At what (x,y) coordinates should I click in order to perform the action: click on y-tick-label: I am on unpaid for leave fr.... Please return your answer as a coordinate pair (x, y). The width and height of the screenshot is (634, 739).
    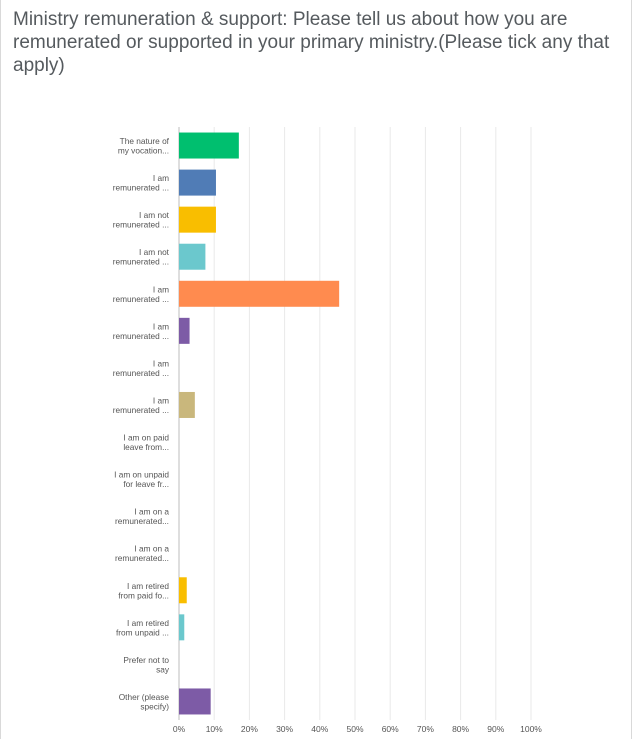
    Looking at the image, I should click on (141, 480).